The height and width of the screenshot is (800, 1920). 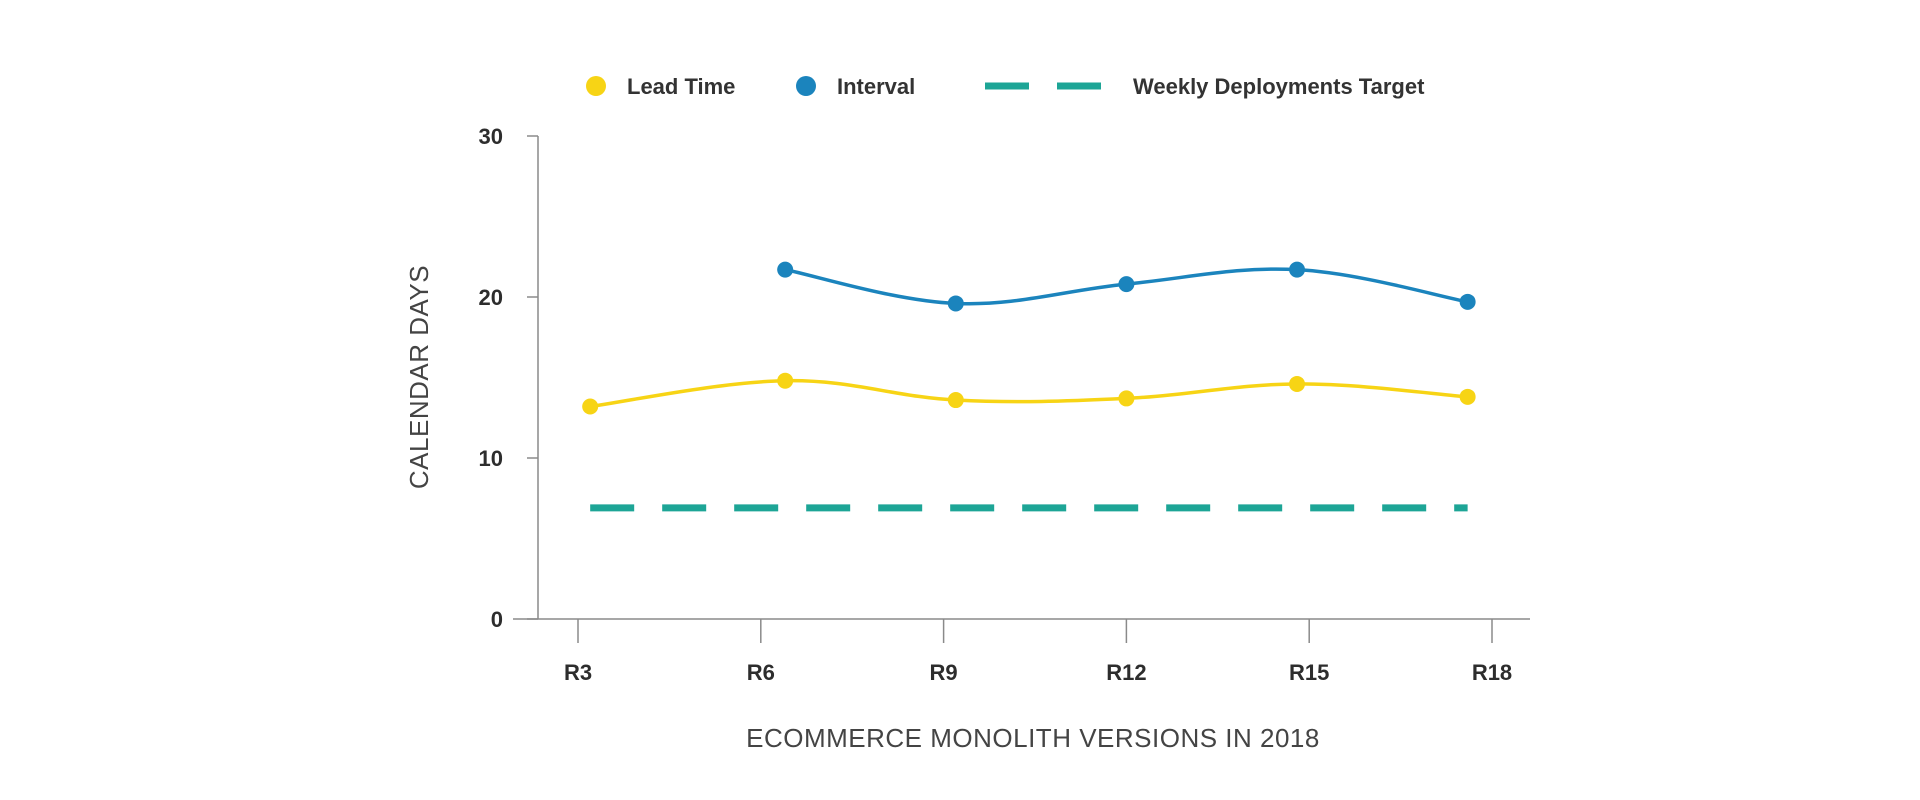 I want to click on series-line-lead-time, so click(x=1028, y=393).